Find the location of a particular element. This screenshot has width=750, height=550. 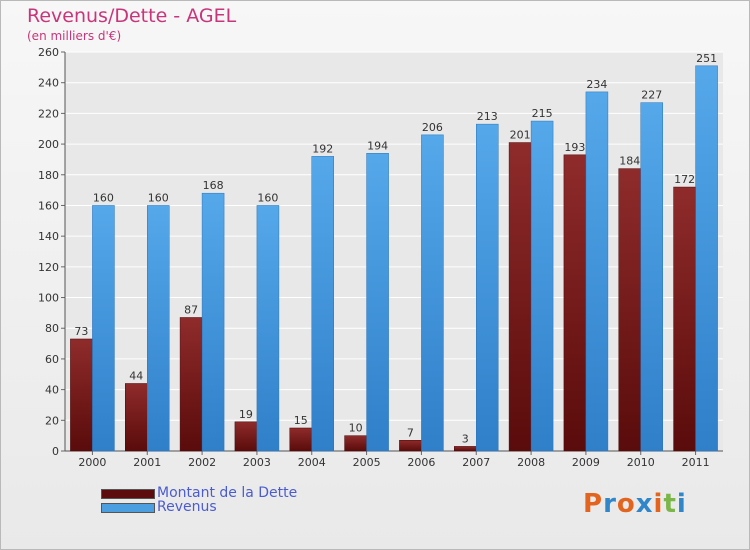

y-tick-label: 40 is located at coordinates (52, 390).